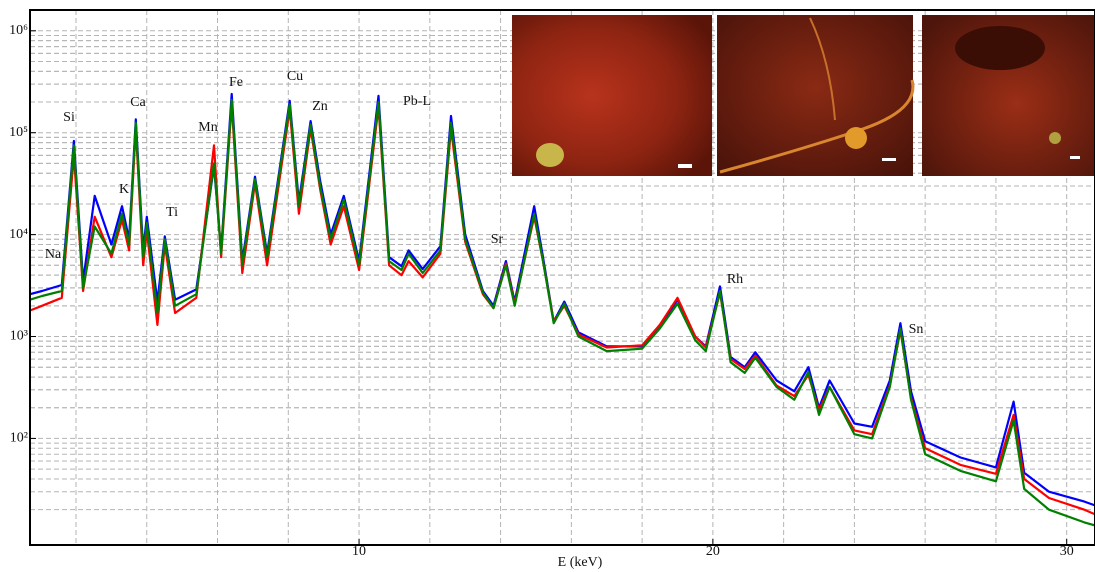  What do you see at coordinates (916, 329) in the screenshot?
I see `peak-label: Sn` at bounding box center [916, 329].